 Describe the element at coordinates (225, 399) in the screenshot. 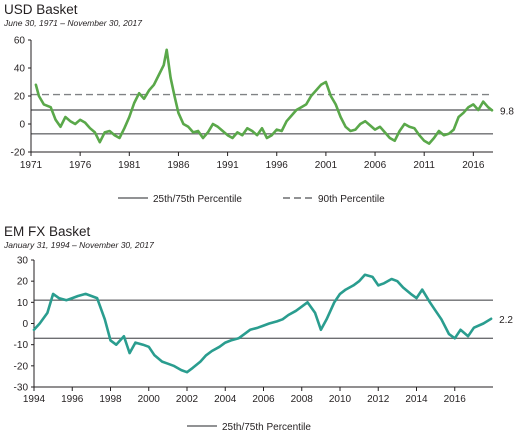

I see `x-tick-label: 2004` at that location.